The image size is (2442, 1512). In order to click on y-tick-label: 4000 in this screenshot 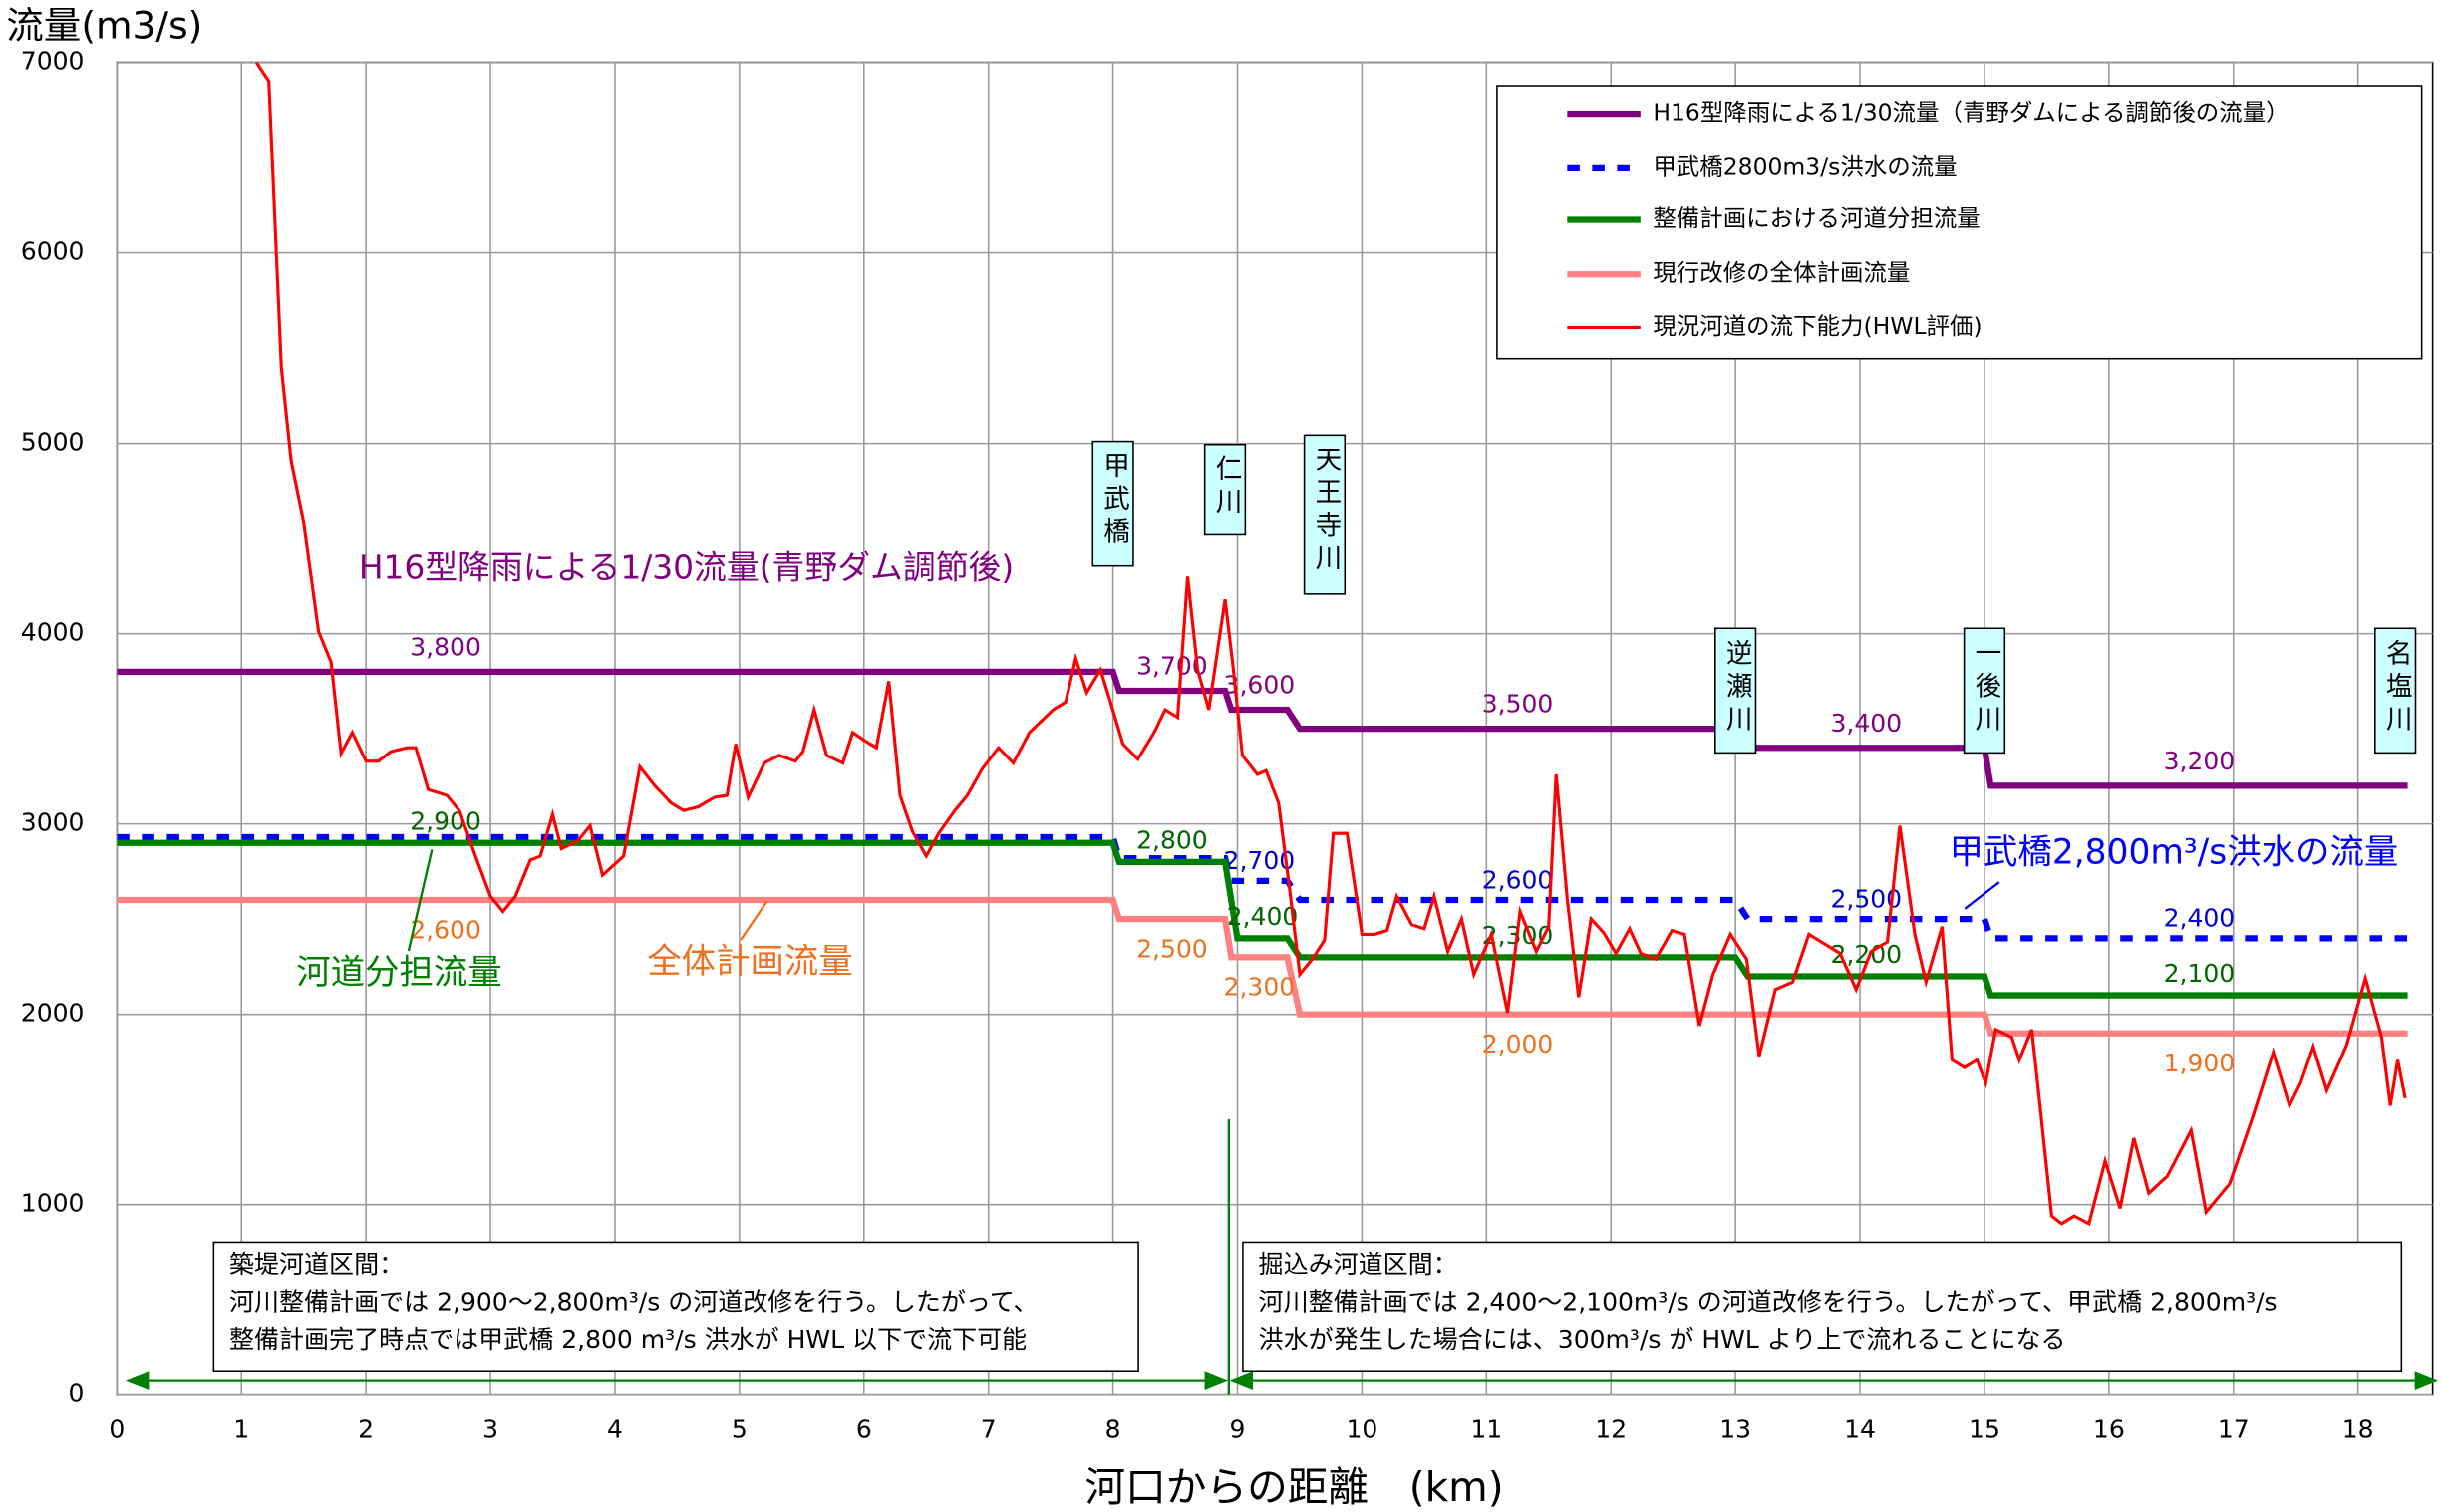, I will do `click(53, 632)`.